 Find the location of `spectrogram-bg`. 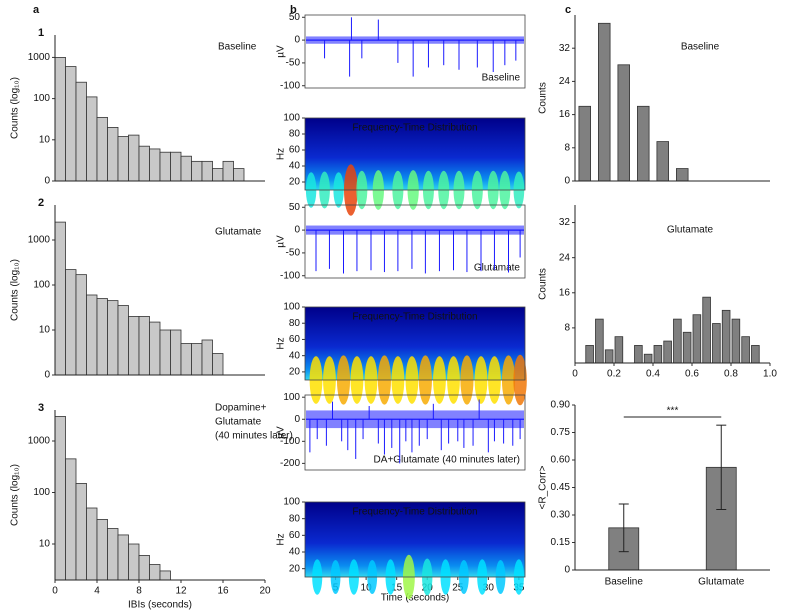

spectrogram-bg is located at coordinates (415, 539).